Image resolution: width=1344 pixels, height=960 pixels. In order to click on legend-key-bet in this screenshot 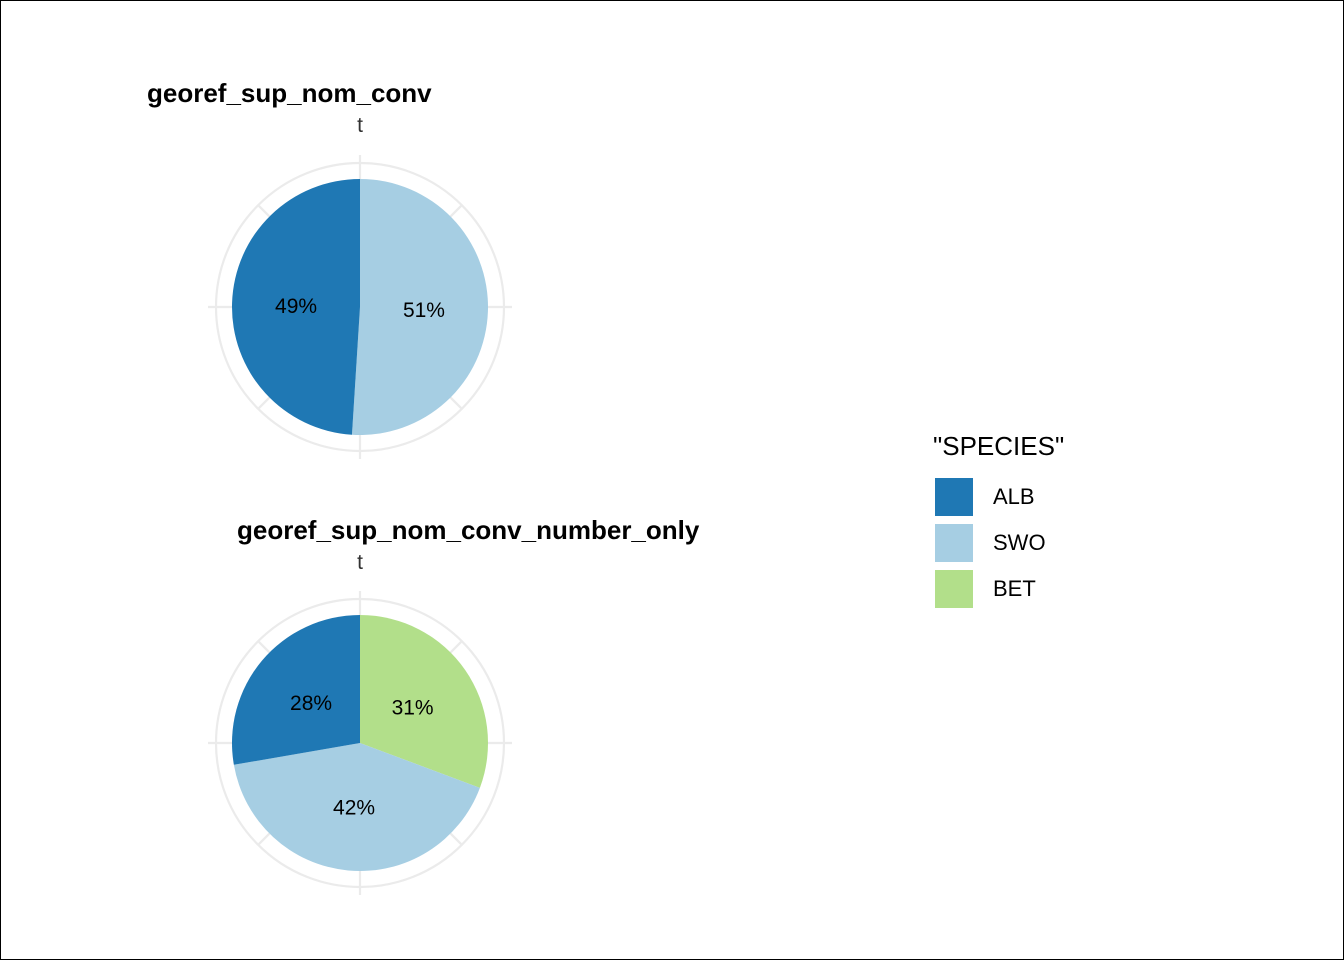, I will do `click(954, 589)`.